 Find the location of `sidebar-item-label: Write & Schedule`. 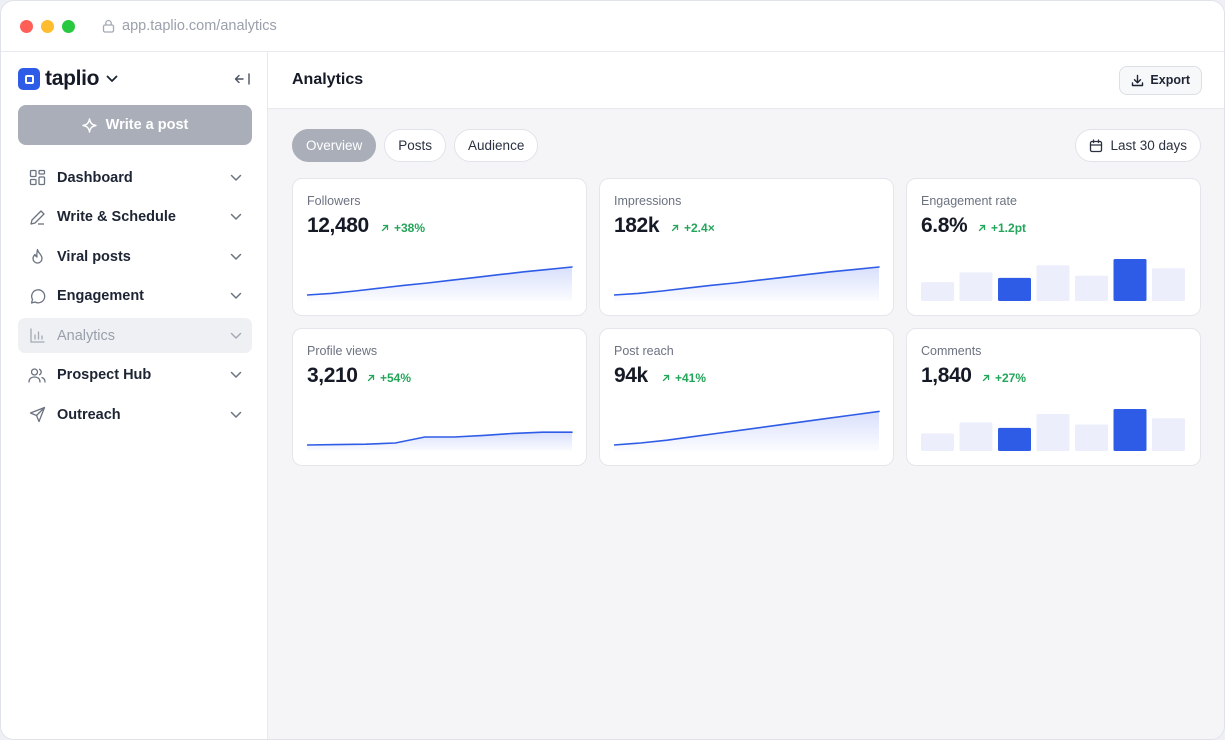

sidebar-item-label: Write & Schedule is located at coordinates (116, 217).